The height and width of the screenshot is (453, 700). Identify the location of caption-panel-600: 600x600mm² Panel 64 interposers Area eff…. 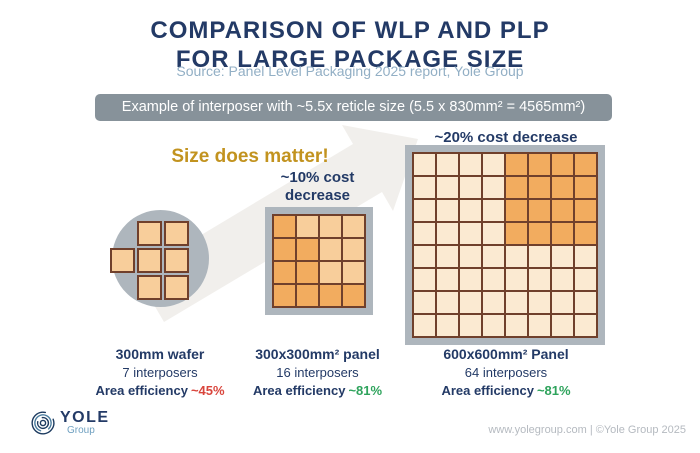
(506, 372).